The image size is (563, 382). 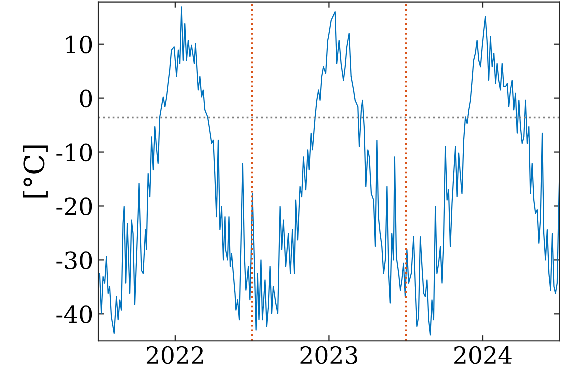 What do you see at coordinates (74, 261) in the screenshot?
I see `y-tick-label: -30` at bounding box center [74, 261].